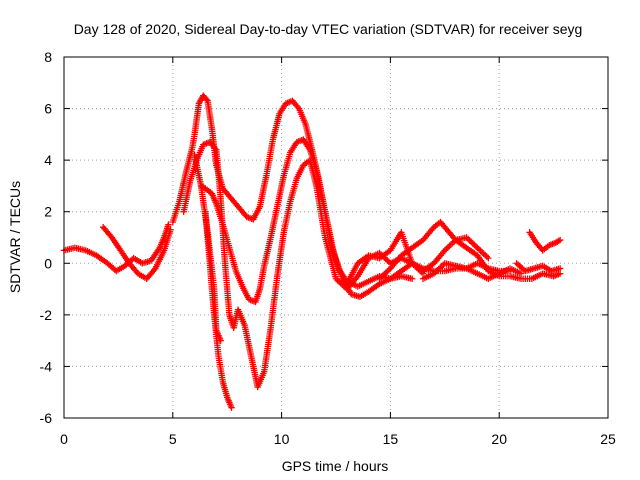 Image resolution: width=640 pixels, height=480 pixels. Describe the element at coordinates (48, 212) in the screenshot. I see `y-tick-label: 2` at that location.